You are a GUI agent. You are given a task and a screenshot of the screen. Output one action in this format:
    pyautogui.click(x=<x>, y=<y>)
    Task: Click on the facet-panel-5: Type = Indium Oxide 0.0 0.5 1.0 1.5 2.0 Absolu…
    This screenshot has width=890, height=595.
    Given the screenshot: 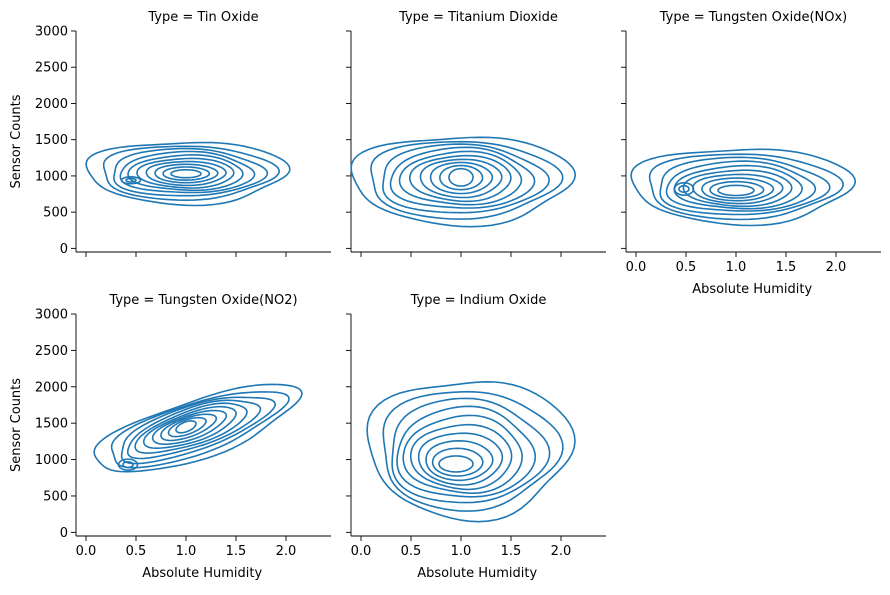 What is the action you would take?
    pyautogui.click(x=476, y=437)
    